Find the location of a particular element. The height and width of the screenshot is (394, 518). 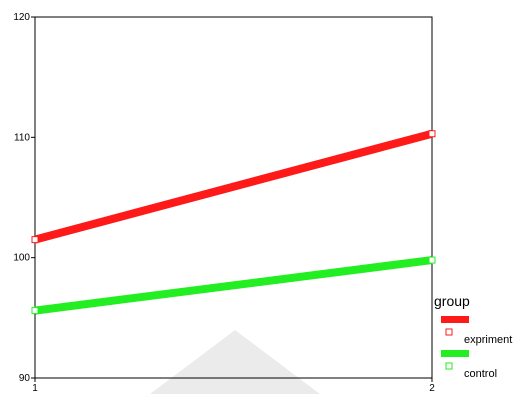

legend-swatch-control is located at coordinates (455, 353).